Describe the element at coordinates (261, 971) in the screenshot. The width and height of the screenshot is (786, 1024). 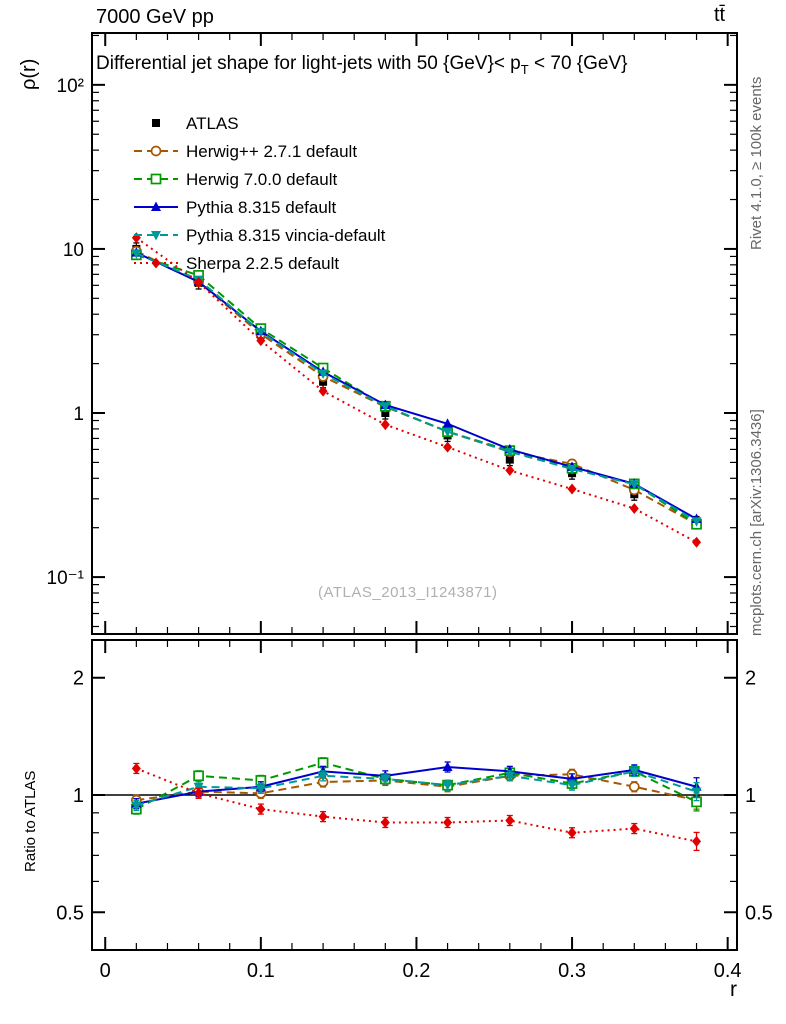
I see `x-tick-label: 0.1` at that location.